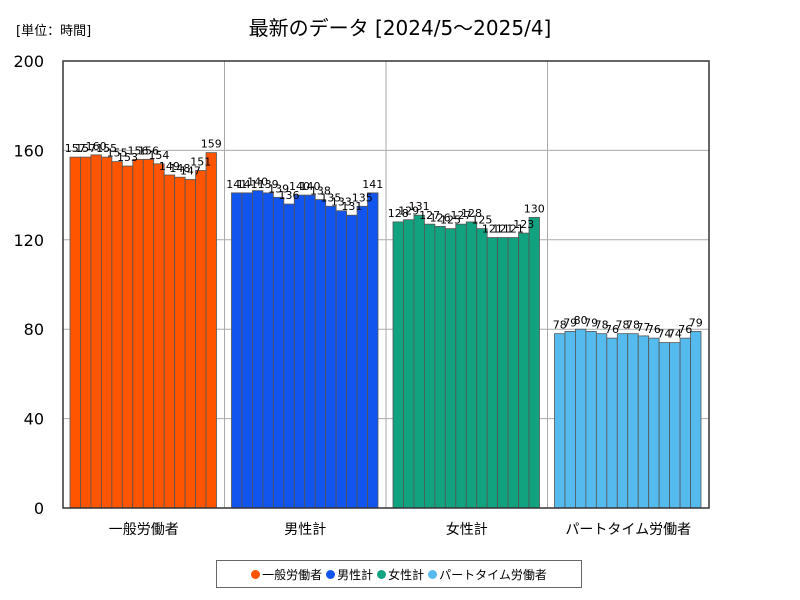 This screenshot has height=600, width=800. What do you see at coordinates (148, 150) in the screenshot?
I see `data-label: 156` at bounding box center [148, 150].